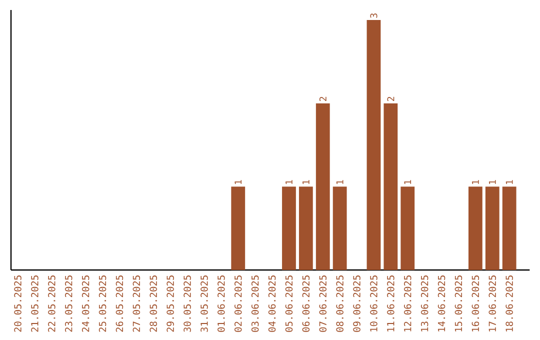 This screenshot has width=540, height=340. What do you see at coordinates (238, 303) in the screenshot?
I see `x-tick-label: 02.06.2025` at bounding box center [238, 303].